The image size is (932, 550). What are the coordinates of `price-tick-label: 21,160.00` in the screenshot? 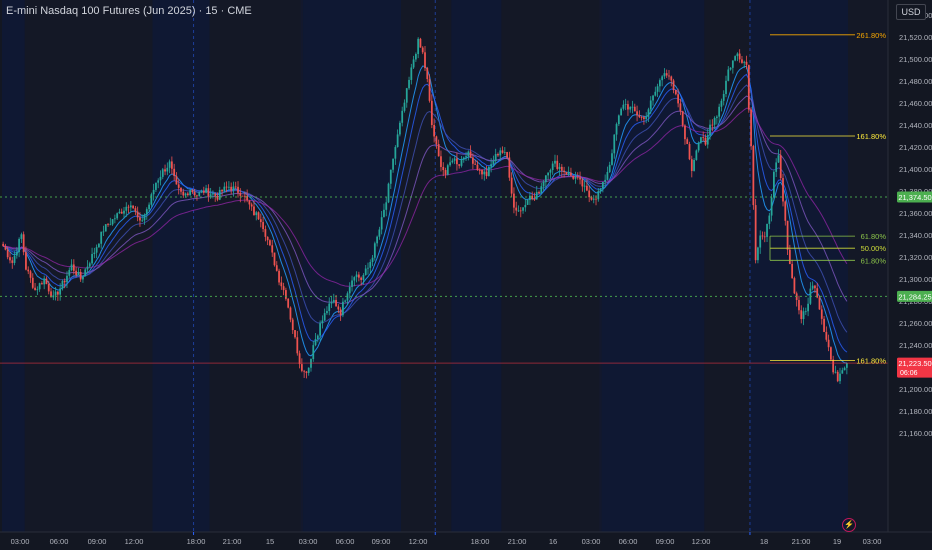 It's located at (915, 433).